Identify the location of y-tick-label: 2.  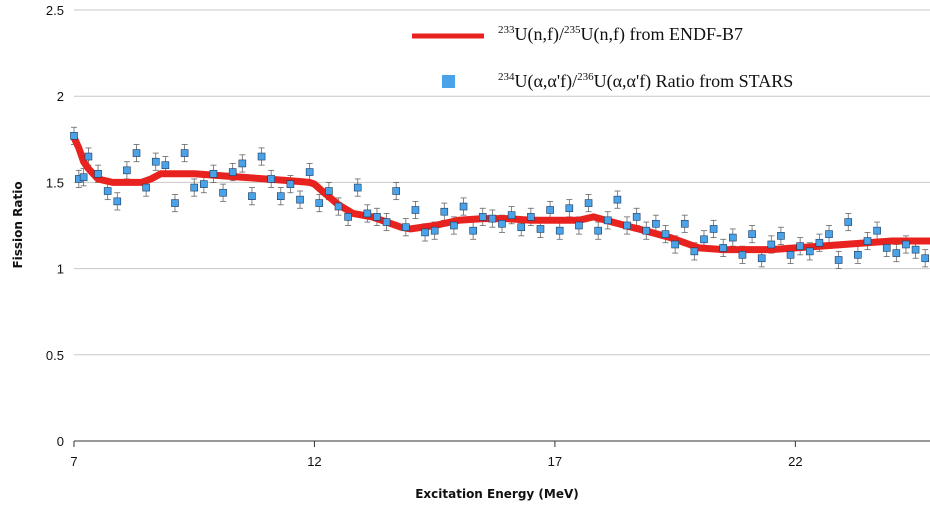
(60, 96).